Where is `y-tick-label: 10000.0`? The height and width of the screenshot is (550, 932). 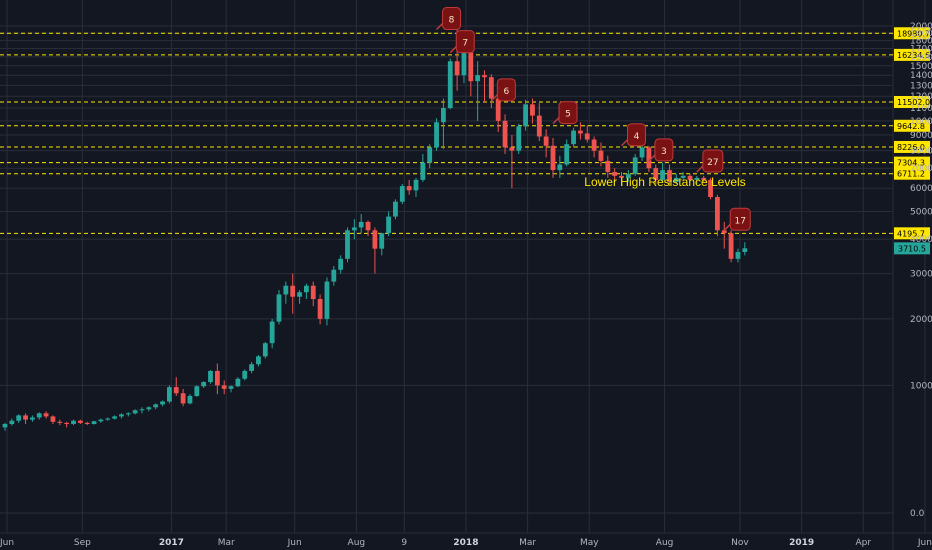 y-tick-label: 10000.0 is located at coordinates (921, 122).